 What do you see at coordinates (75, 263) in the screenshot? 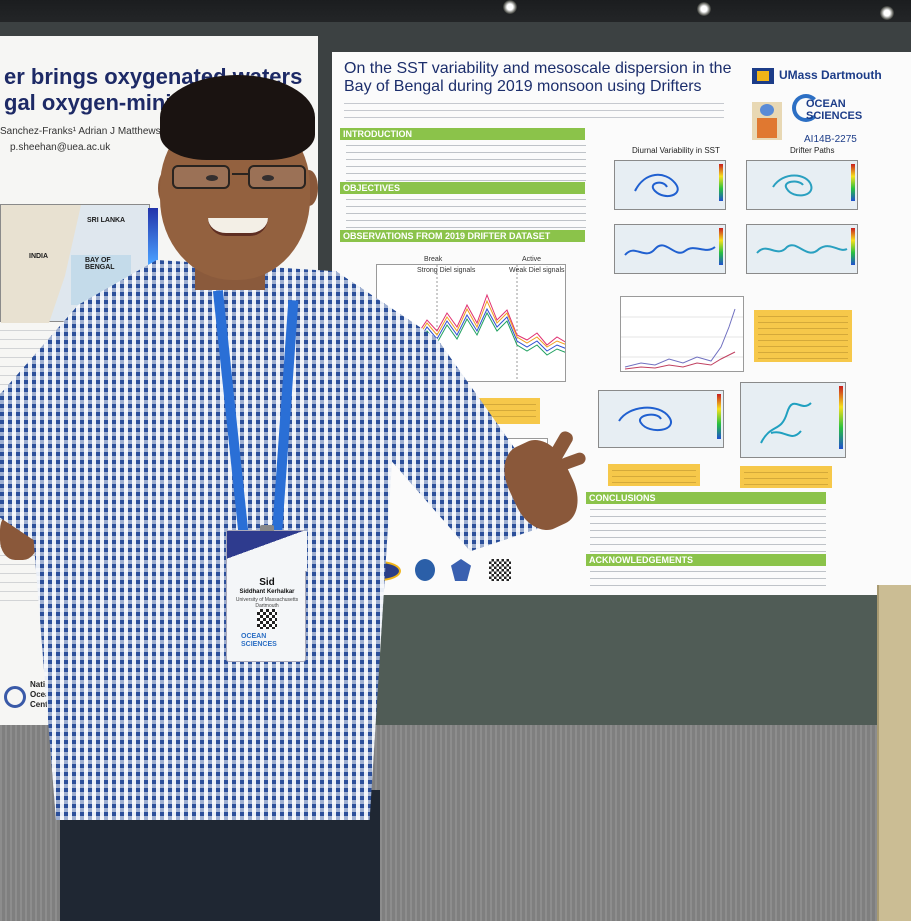
I see `left-poster-map: INDIA BAY OF BENGAL SRI LANKA` at bounding box center [75, 263].